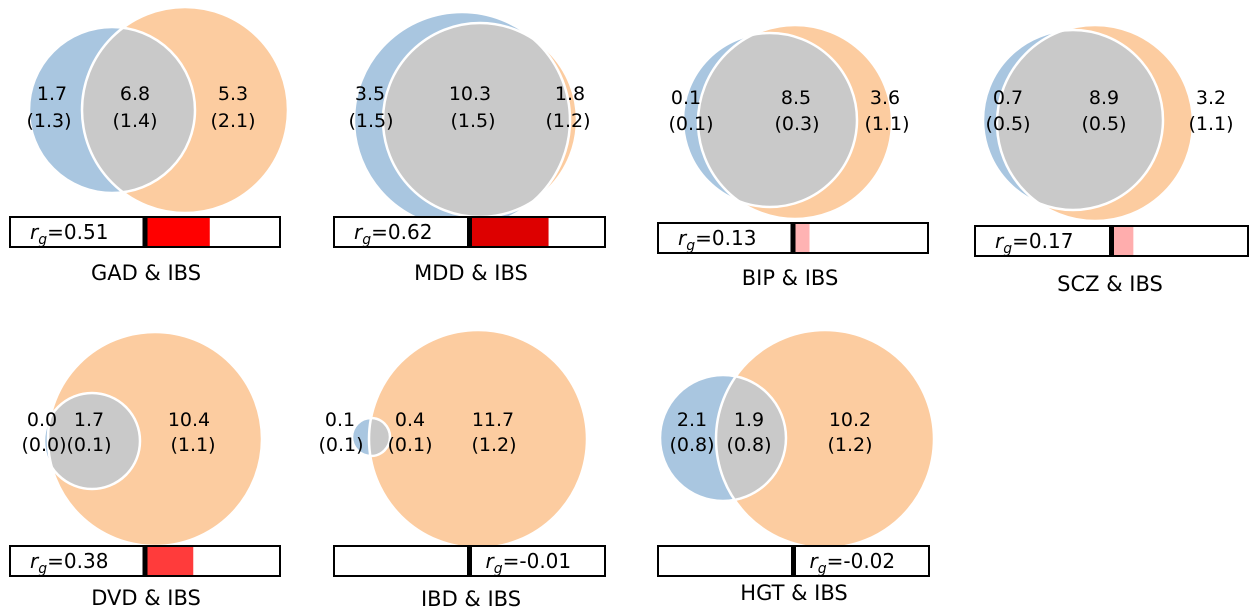  Describe the element at coordinates (232, 121) in the screenshot. I see `trait-b-only-se: (2.1)` at that location.